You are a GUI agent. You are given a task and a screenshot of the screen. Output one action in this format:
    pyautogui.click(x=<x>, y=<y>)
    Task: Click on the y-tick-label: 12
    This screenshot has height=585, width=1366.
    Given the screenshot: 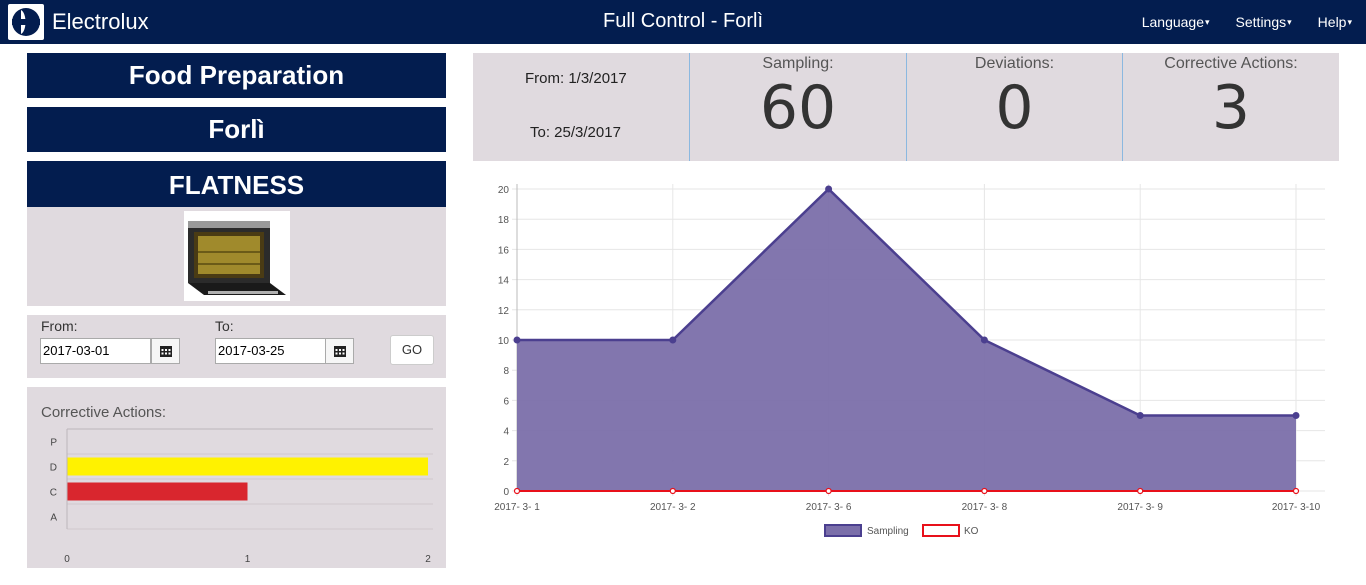 What is the action you would take?
    pyautogui.click(x=504, y=311)
    